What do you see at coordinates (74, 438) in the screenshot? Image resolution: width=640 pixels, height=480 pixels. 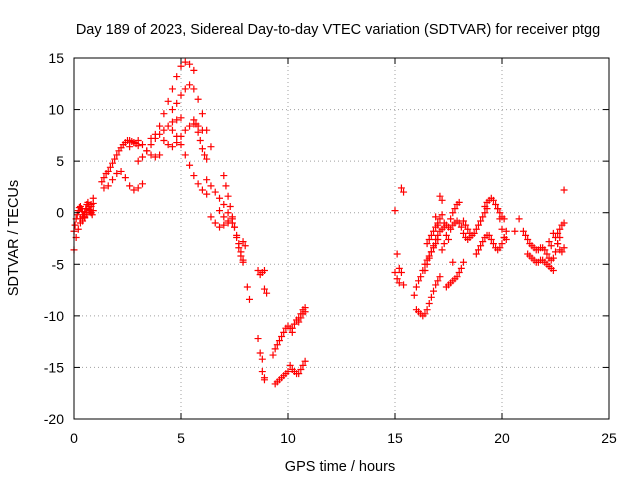 I see `x-tick-label: 0` at bounding box center [74, 438].